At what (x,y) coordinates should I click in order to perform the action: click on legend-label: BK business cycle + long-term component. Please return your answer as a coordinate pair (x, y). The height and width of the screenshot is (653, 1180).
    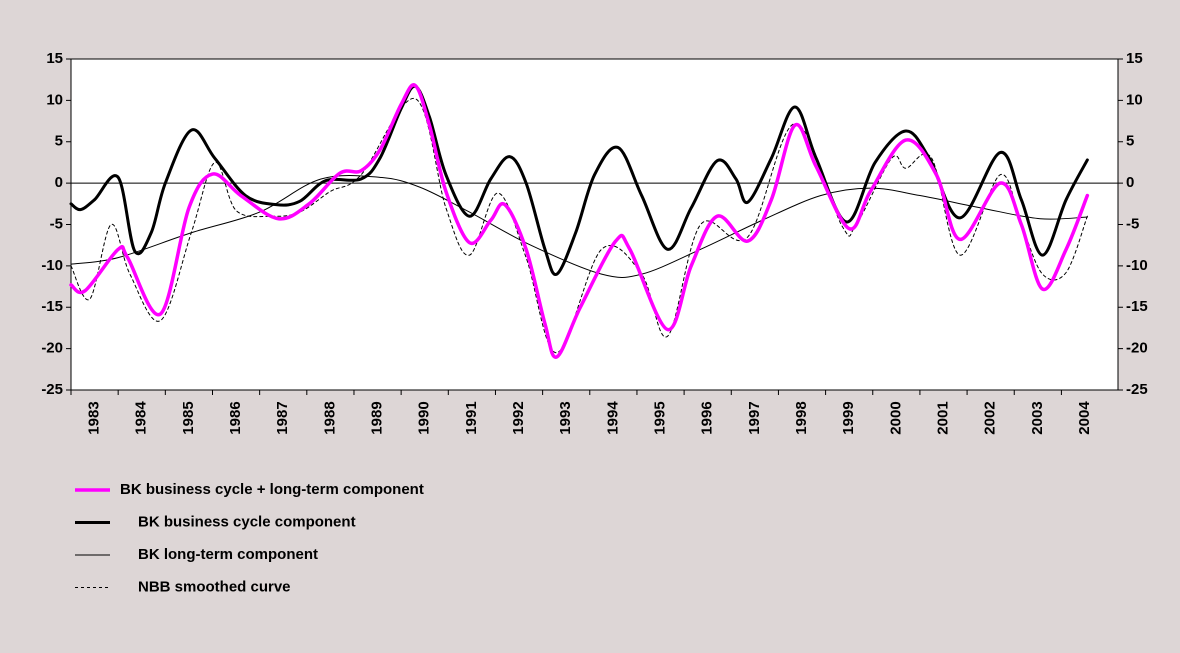
    Looking at the image, I should click on (272, 489).